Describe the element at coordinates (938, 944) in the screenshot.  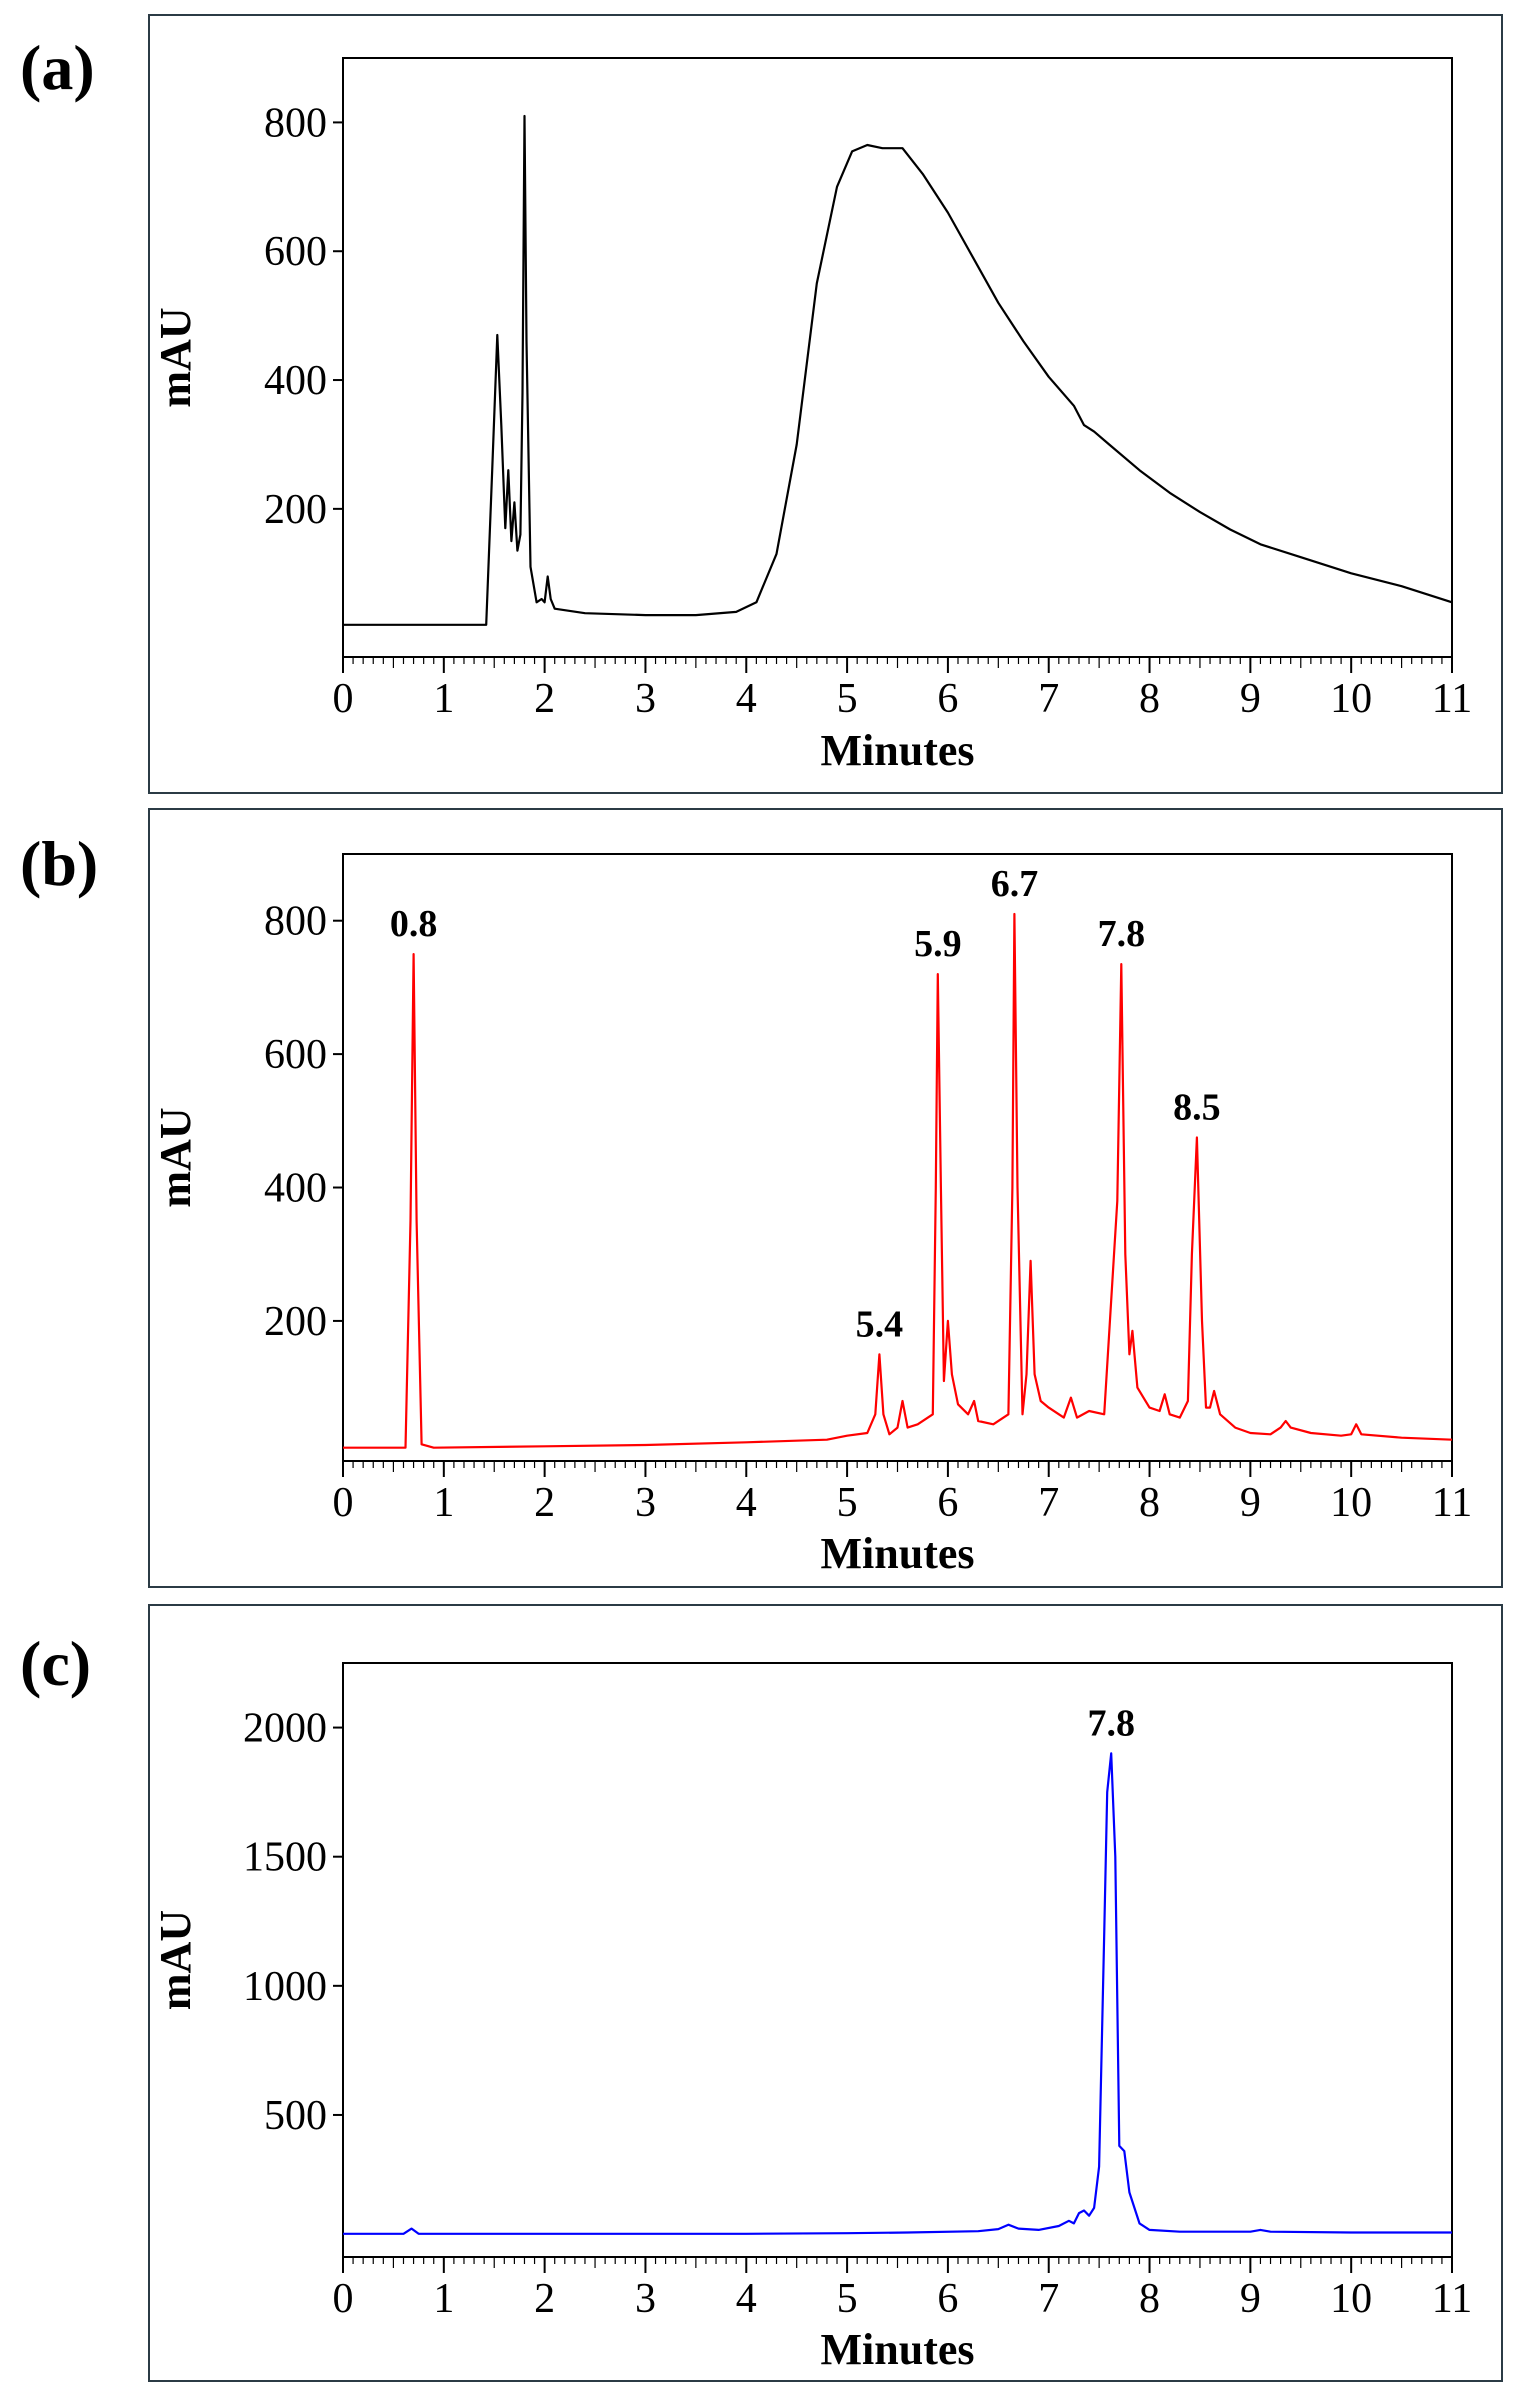
I see `peak-label: 5.9` at that location.